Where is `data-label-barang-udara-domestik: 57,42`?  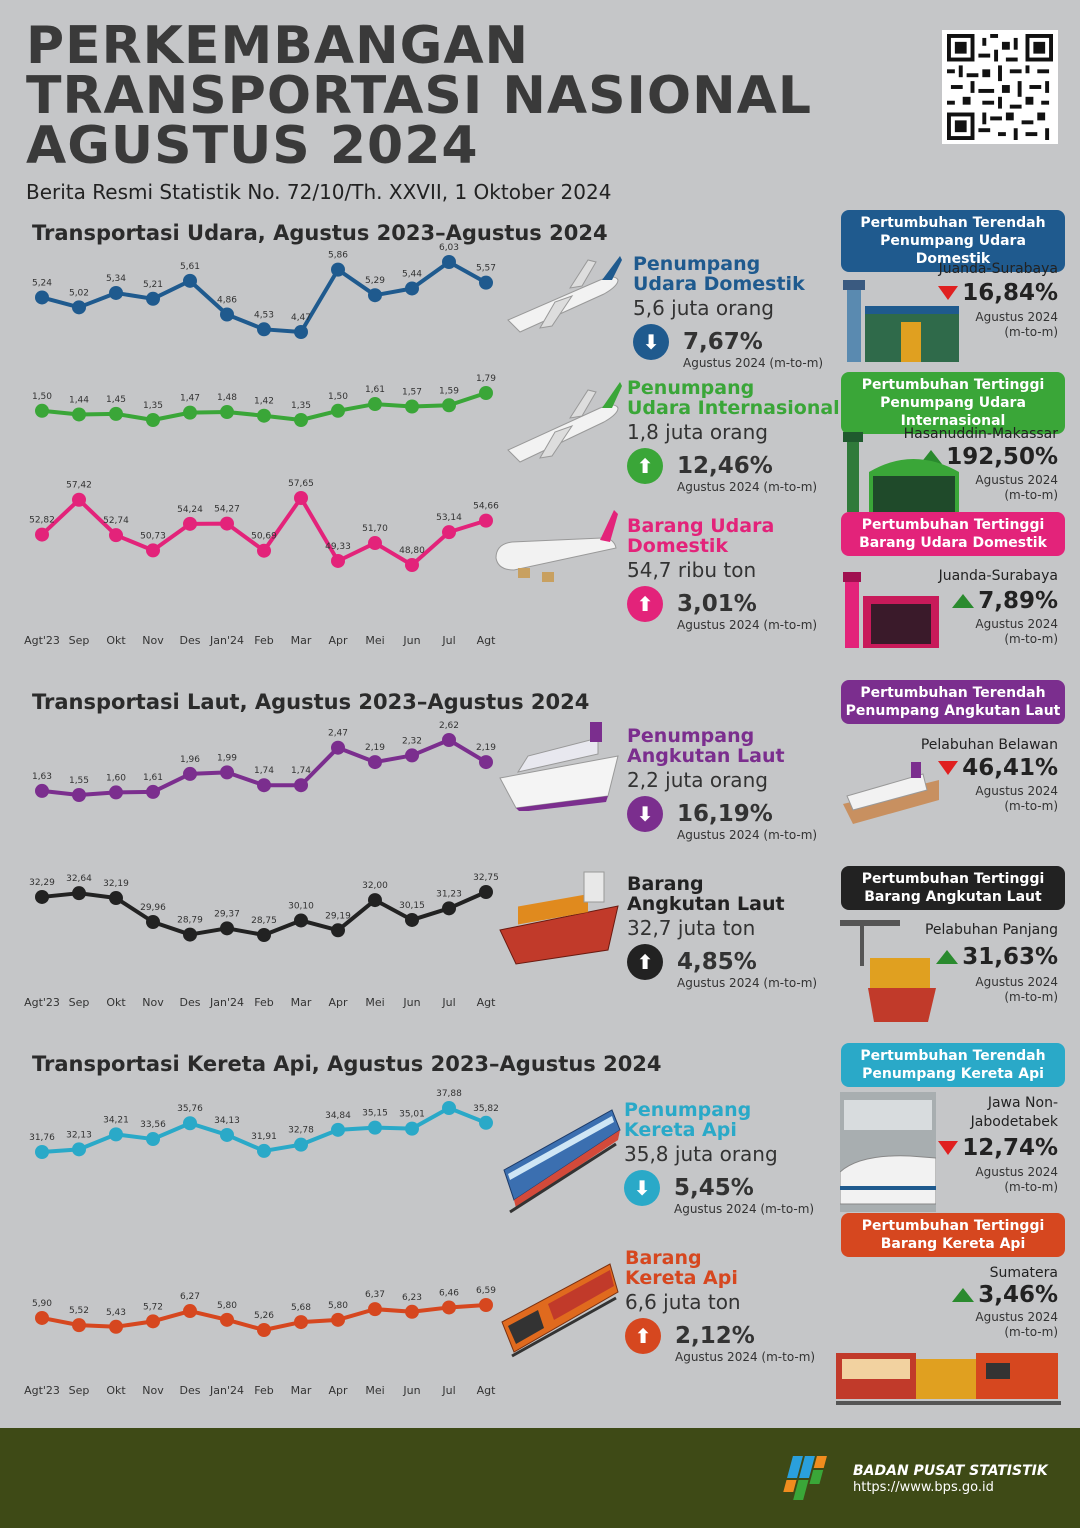
data-label-barang-udara-domestik: 57,42 is located at coordinates (79, 486).